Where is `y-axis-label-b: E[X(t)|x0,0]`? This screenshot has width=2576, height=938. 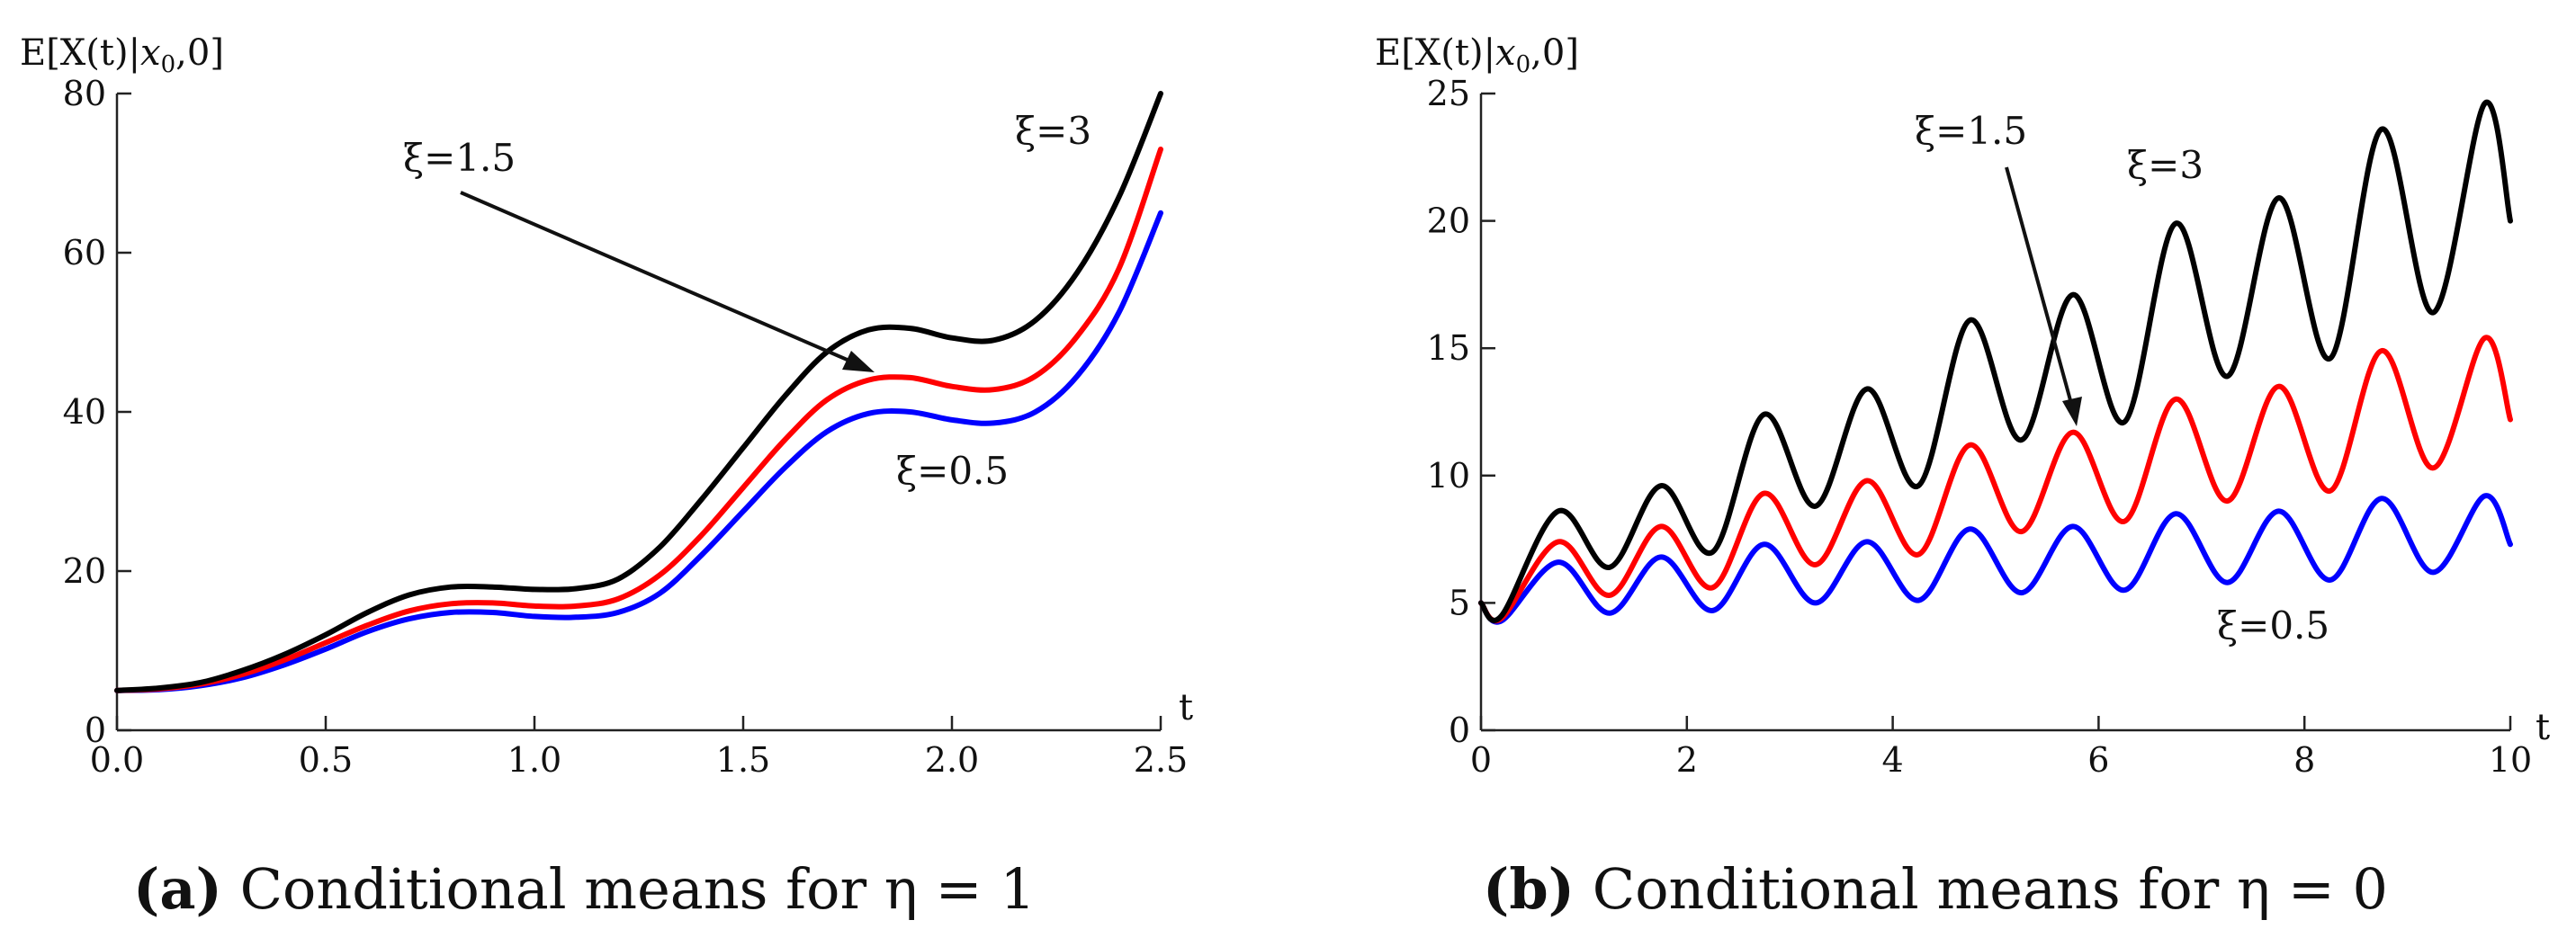 y-axis-label-b: E[X(t)|x0,0] is located at coordinates (1477, 55).